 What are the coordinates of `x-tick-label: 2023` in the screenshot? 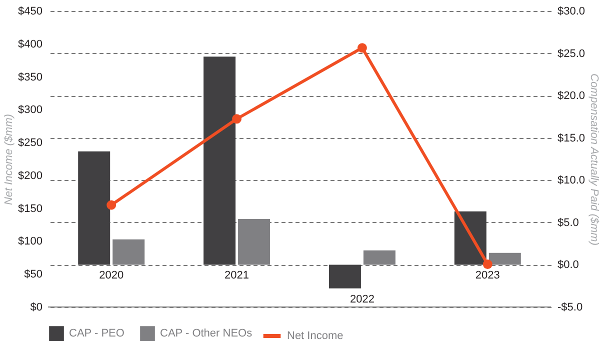 It's located at (487, 276).